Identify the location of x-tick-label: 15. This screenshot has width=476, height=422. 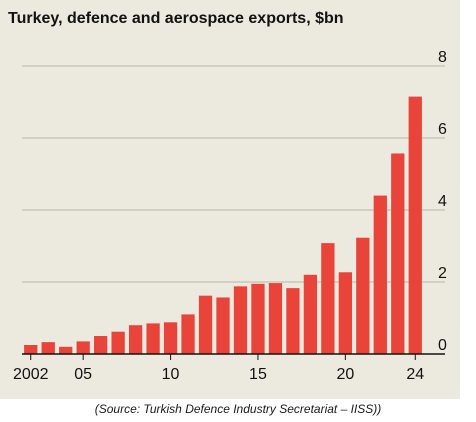
(258, 374).